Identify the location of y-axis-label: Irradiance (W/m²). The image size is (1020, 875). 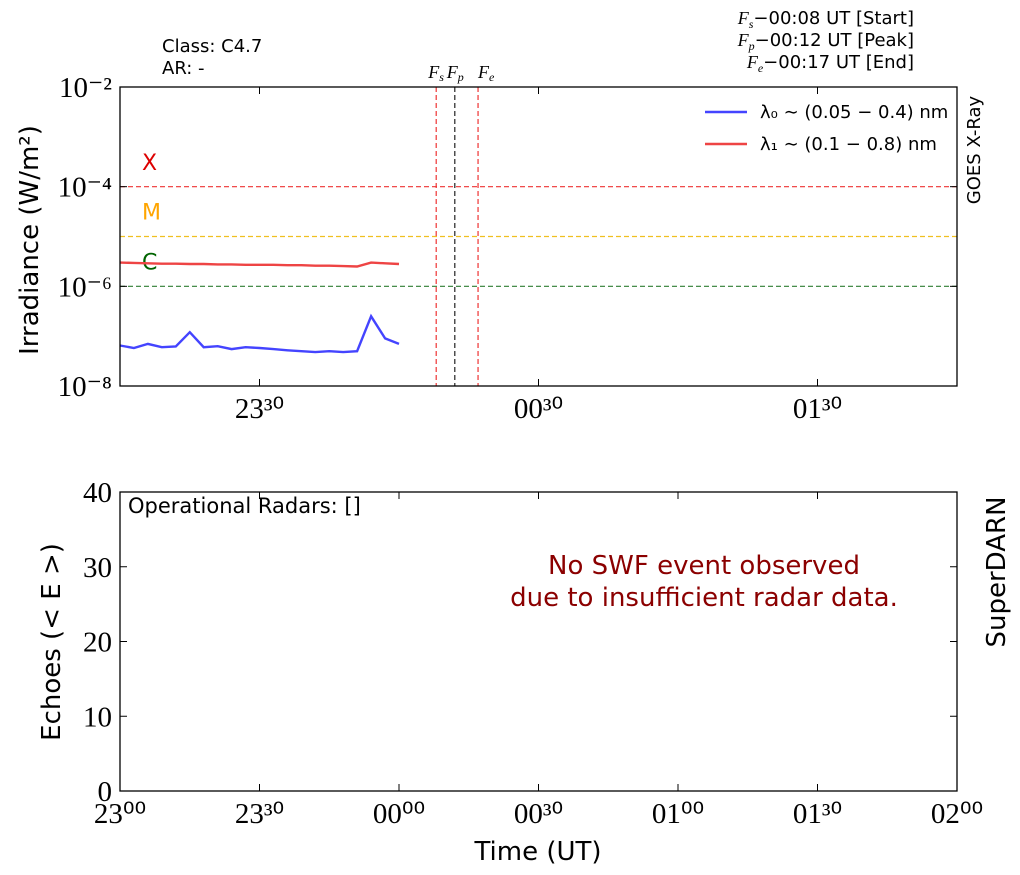
(30, 240).